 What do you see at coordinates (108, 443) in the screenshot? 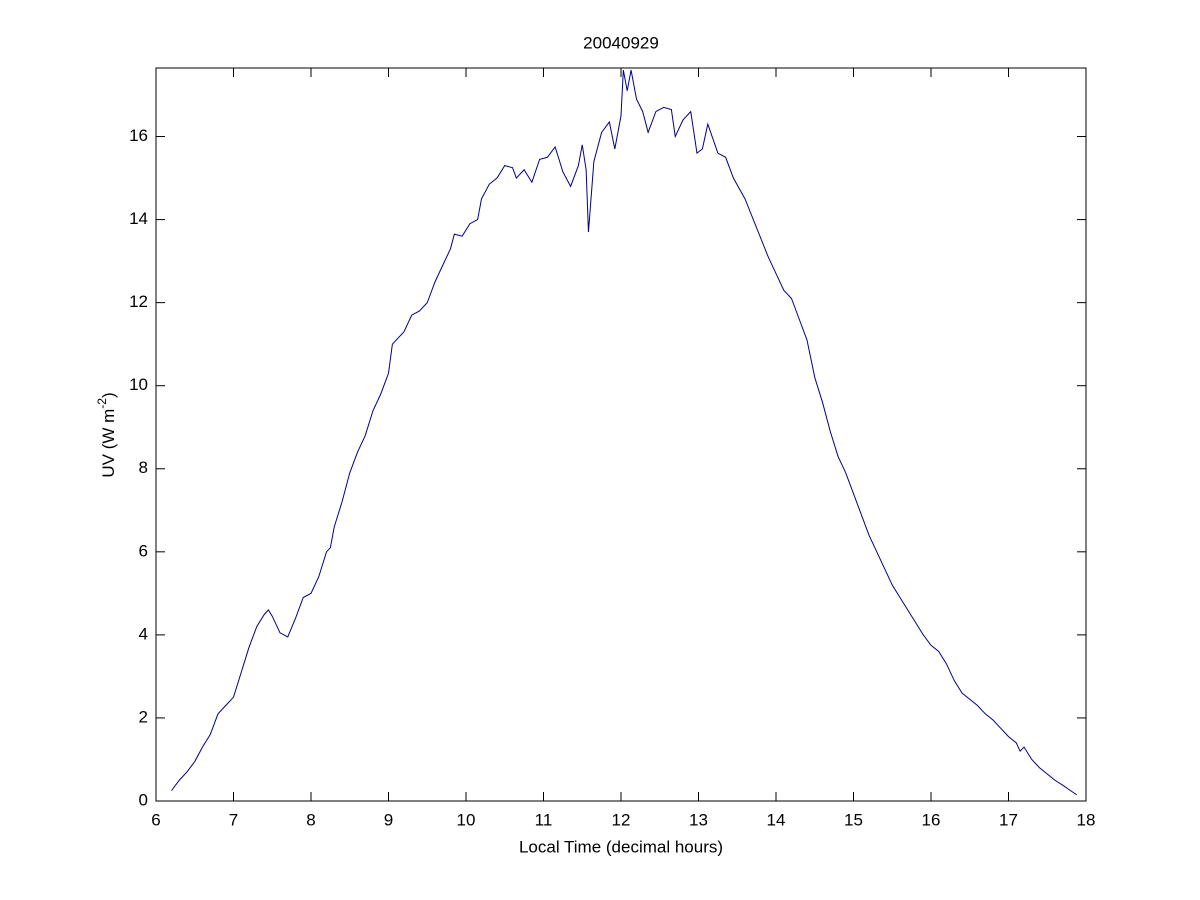
I see `y-axis-label-text: UV (W m` at bounding box center [108, 443].